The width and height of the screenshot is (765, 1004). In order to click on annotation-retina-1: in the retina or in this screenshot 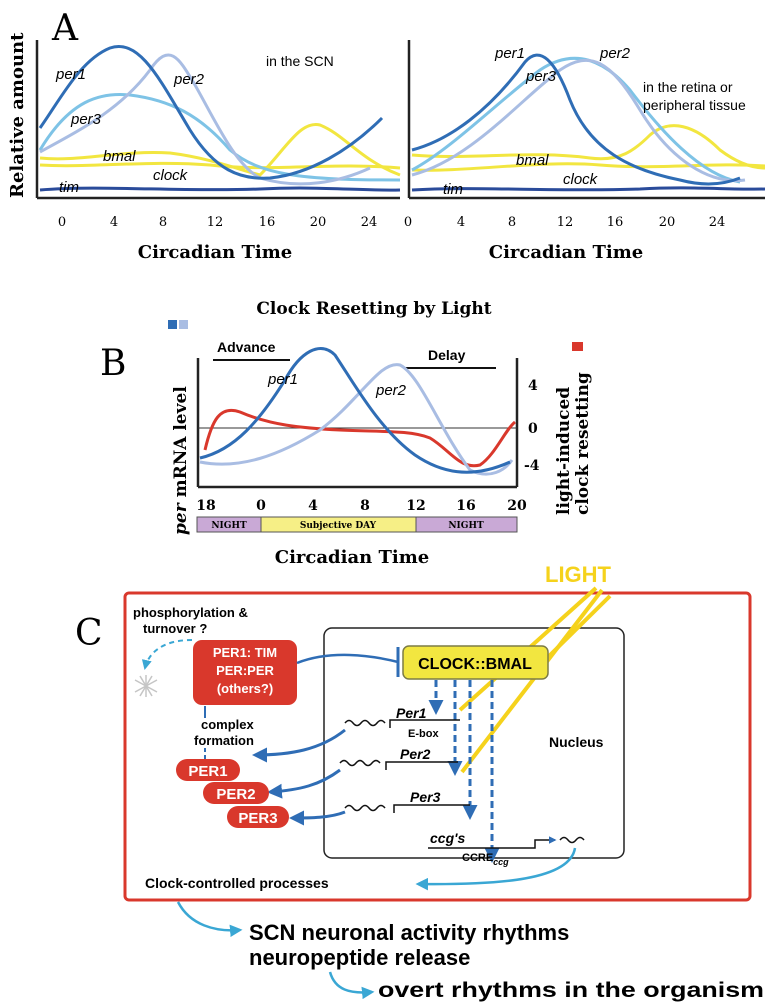, I will do `click(688, 87)`.